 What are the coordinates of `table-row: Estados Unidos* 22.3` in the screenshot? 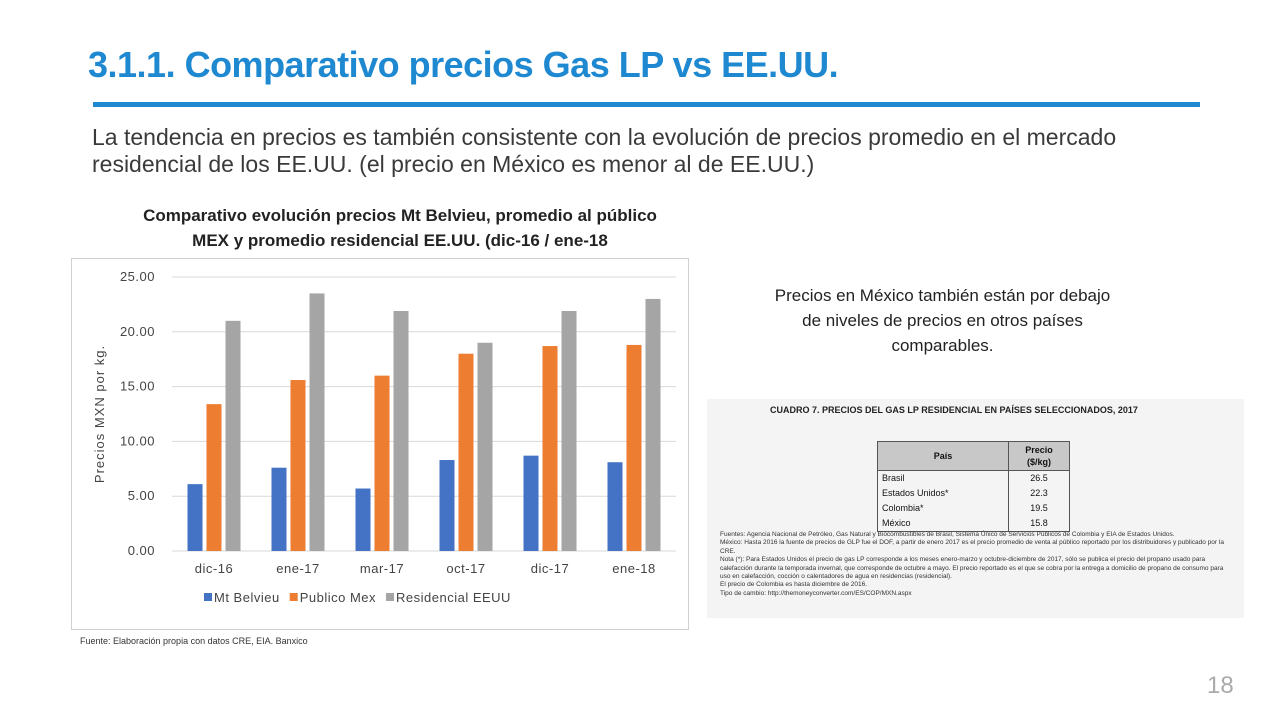 It's located at (973, 493).